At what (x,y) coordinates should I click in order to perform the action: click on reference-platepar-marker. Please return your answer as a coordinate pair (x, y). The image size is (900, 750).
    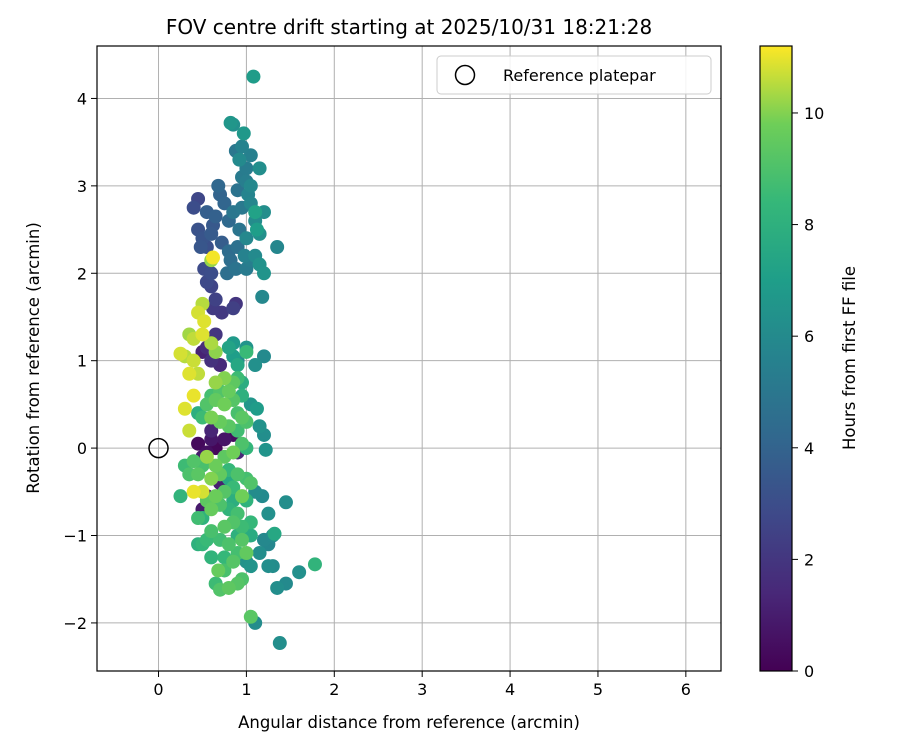
    Looking at the image, I should click on (158, 448).